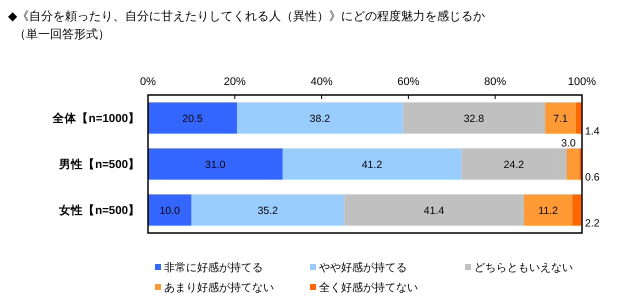 The height and width of the screenshot is (300, 640). I want to click on x-tick-label: 100%, so click(582, 82).